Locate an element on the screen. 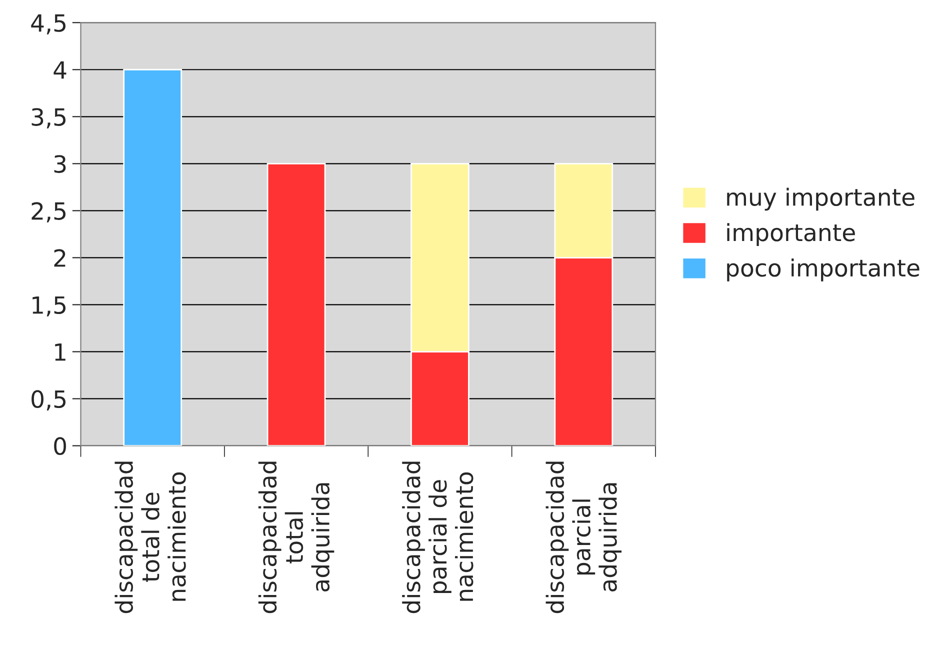 The image size is (950, 646). y-tick-label: 3 is located at coordinates (60, 164).